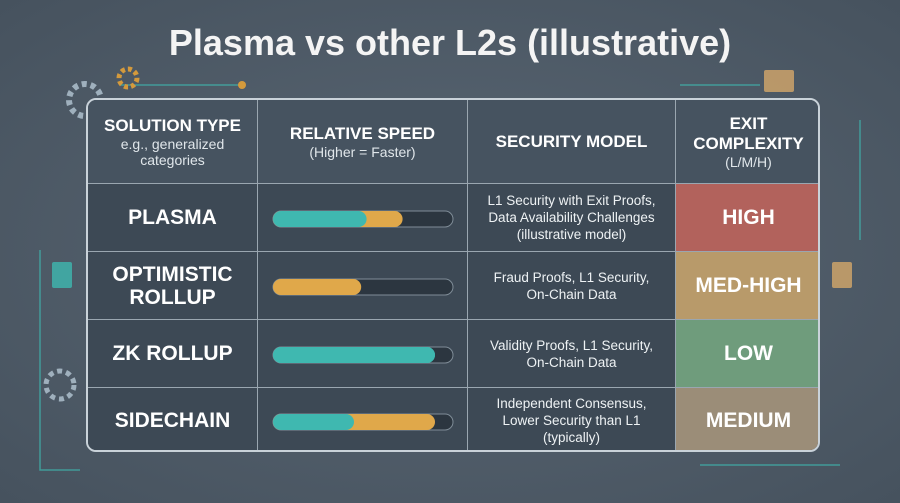 The height and width of the screenshot is (503, 900). I want to click on header-cell: SOLUTION TYPE e.g., generalized categories, so click(173, 142).